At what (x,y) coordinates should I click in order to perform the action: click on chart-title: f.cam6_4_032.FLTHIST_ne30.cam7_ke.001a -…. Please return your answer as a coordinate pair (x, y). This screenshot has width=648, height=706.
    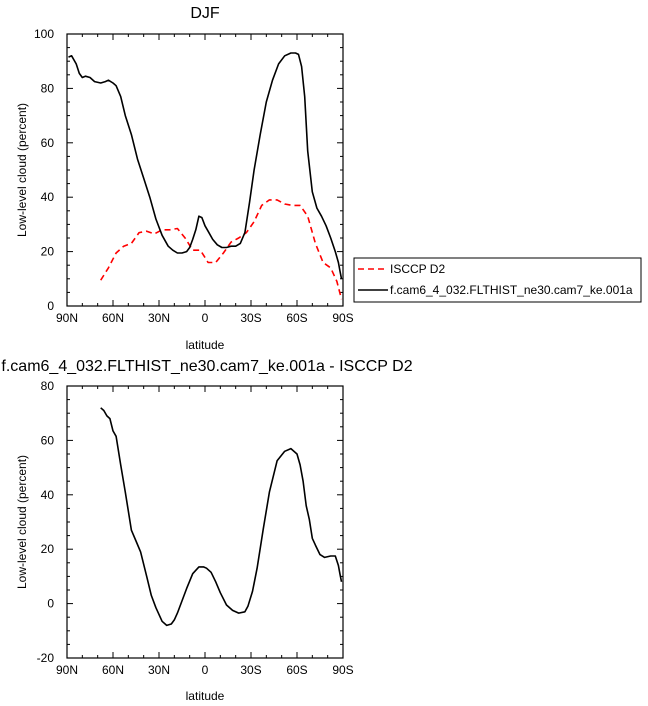
    Looking at the image, I should click on (206, 366).